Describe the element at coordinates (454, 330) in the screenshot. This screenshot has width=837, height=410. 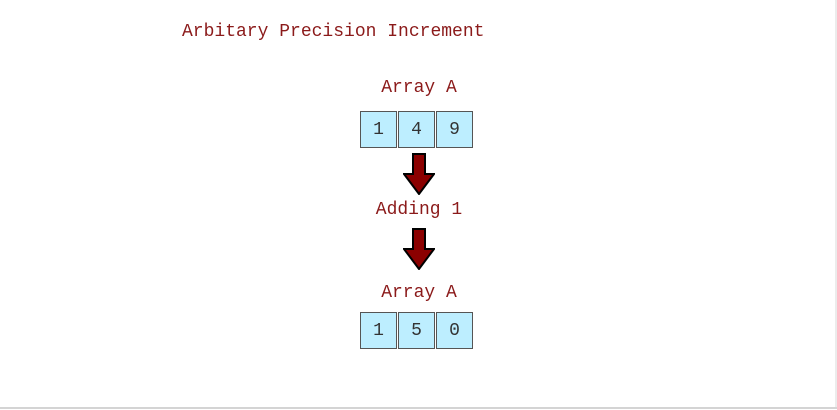
I see `output-array-cell: 0` at that location.